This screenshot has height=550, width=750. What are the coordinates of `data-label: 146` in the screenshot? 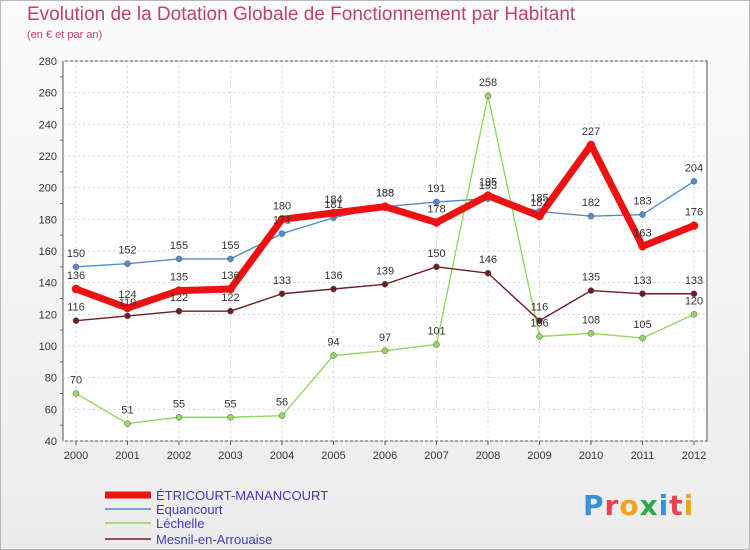 It's located at (488, 260).